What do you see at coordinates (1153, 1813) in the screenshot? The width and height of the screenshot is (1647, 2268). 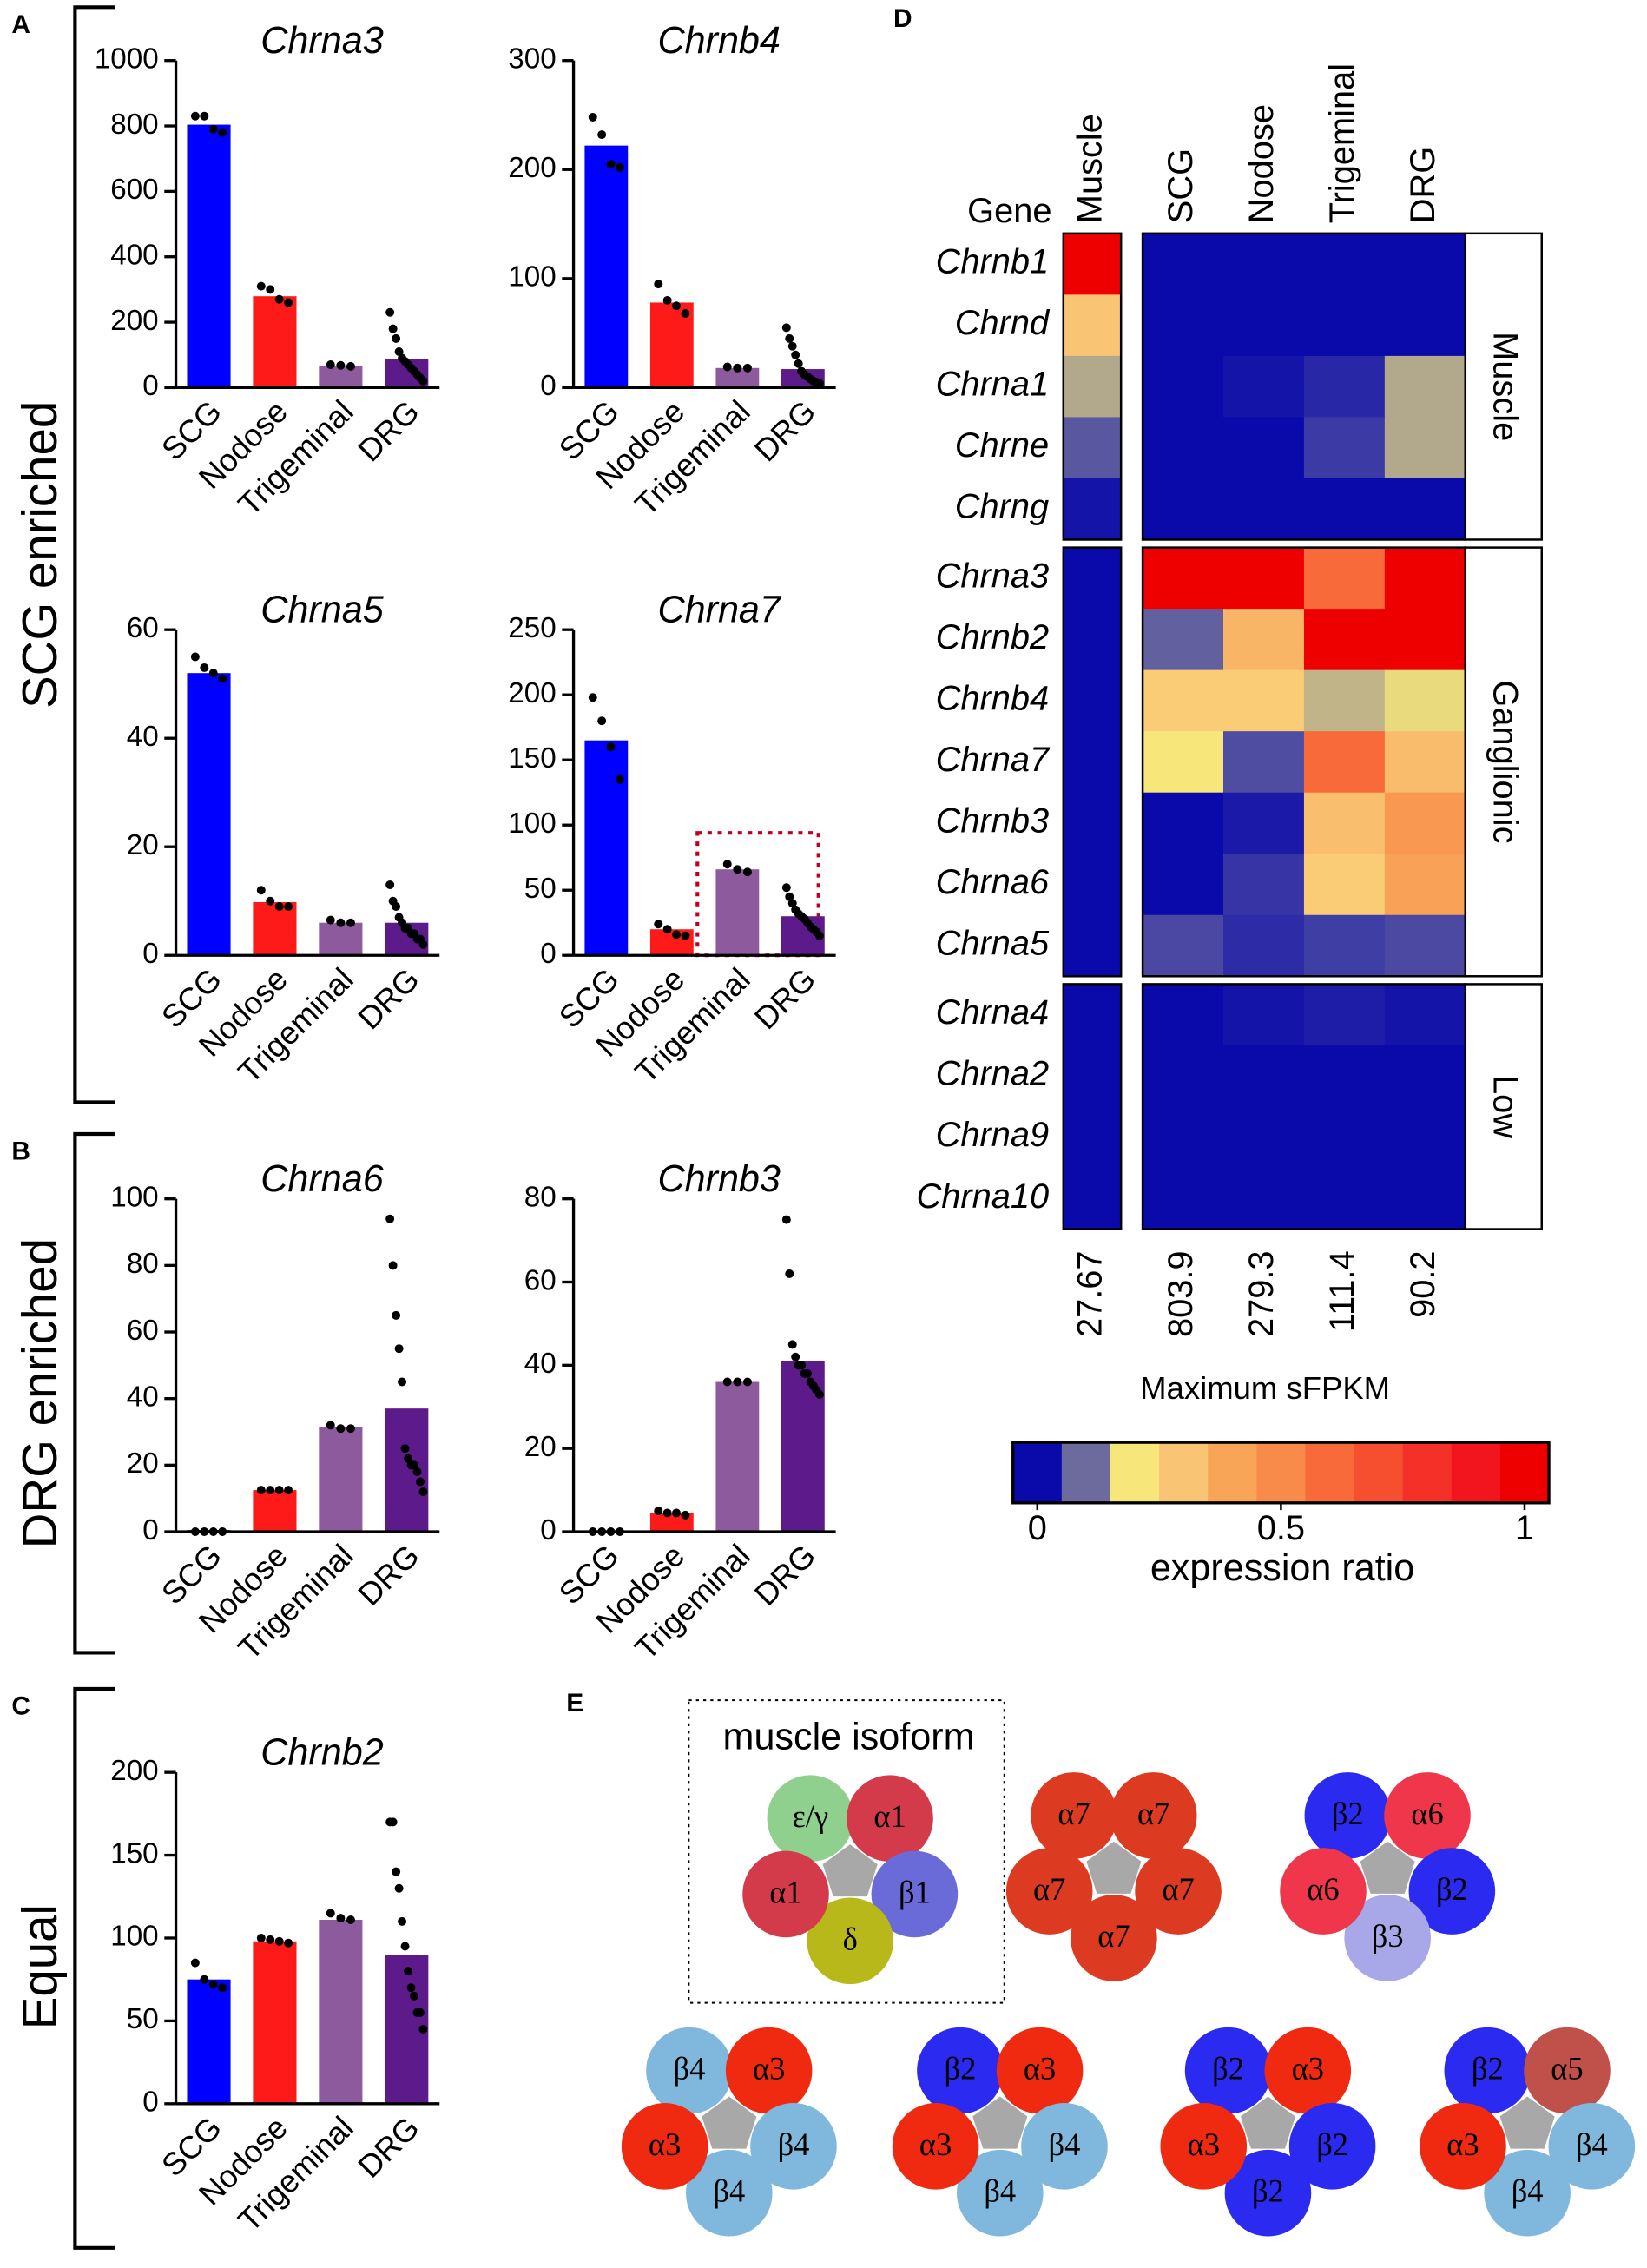 I see `subunit-label: α7` at bounding box center [1153, 1813].